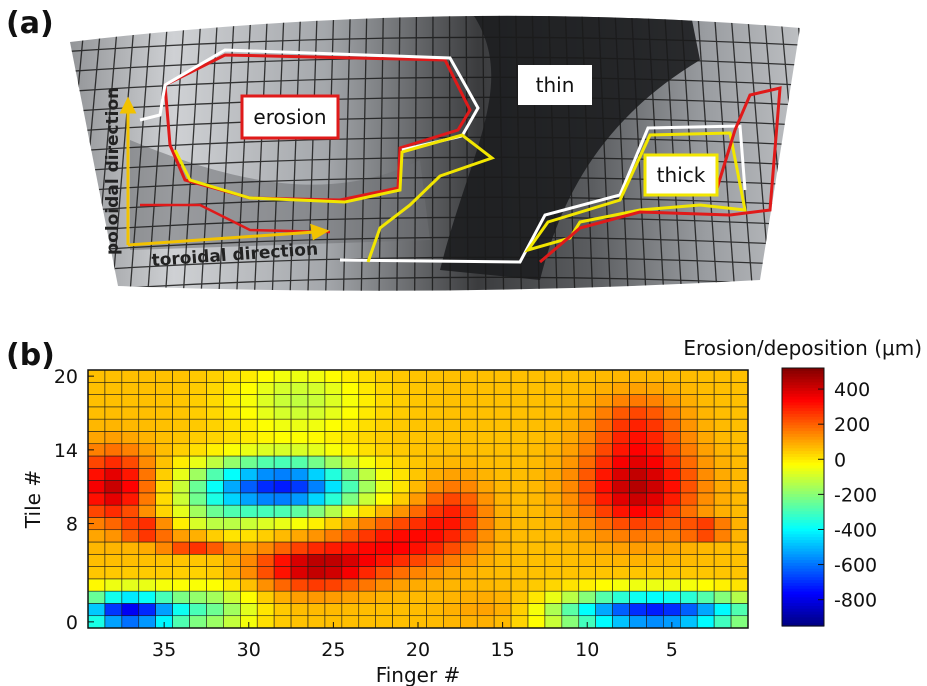 The height and width of the screenshot is (686, 927). I want to click on y-tick-label: 0, so click(72, 623).